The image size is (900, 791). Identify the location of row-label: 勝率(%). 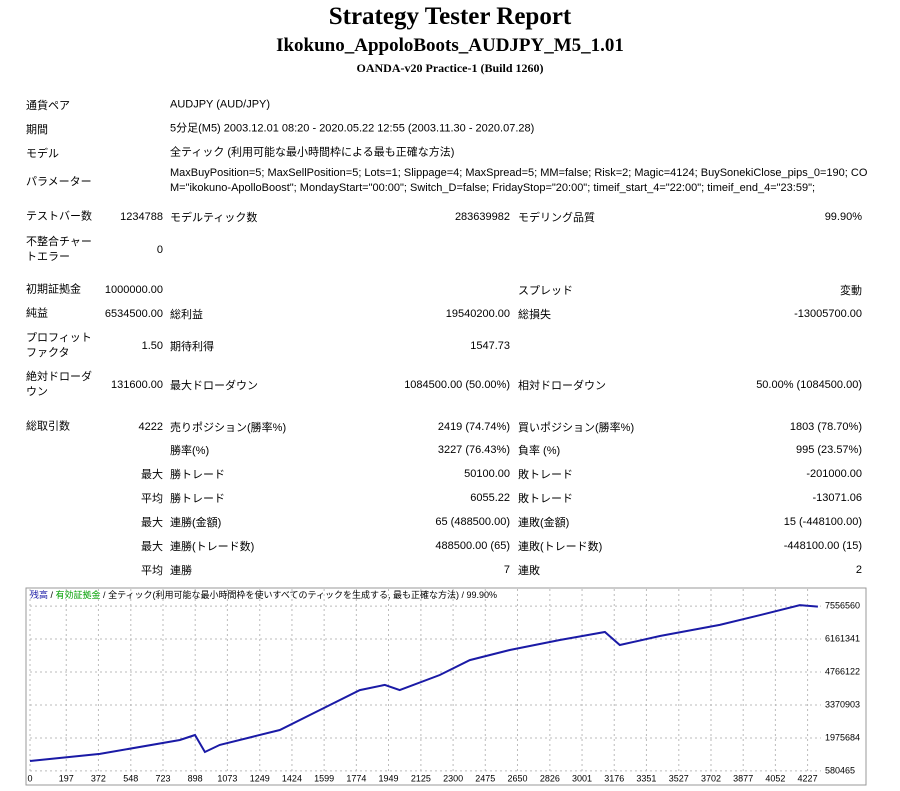
(190, 451).